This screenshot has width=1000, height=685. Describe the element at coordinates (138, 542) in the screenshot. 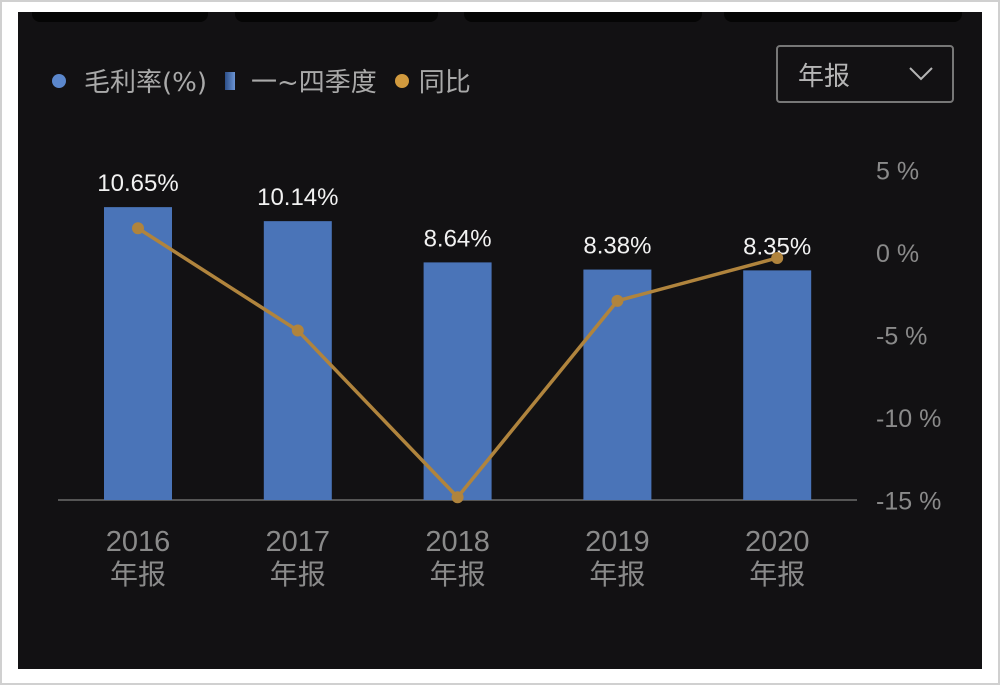

I see `x-tick-label: 2016` at that location.